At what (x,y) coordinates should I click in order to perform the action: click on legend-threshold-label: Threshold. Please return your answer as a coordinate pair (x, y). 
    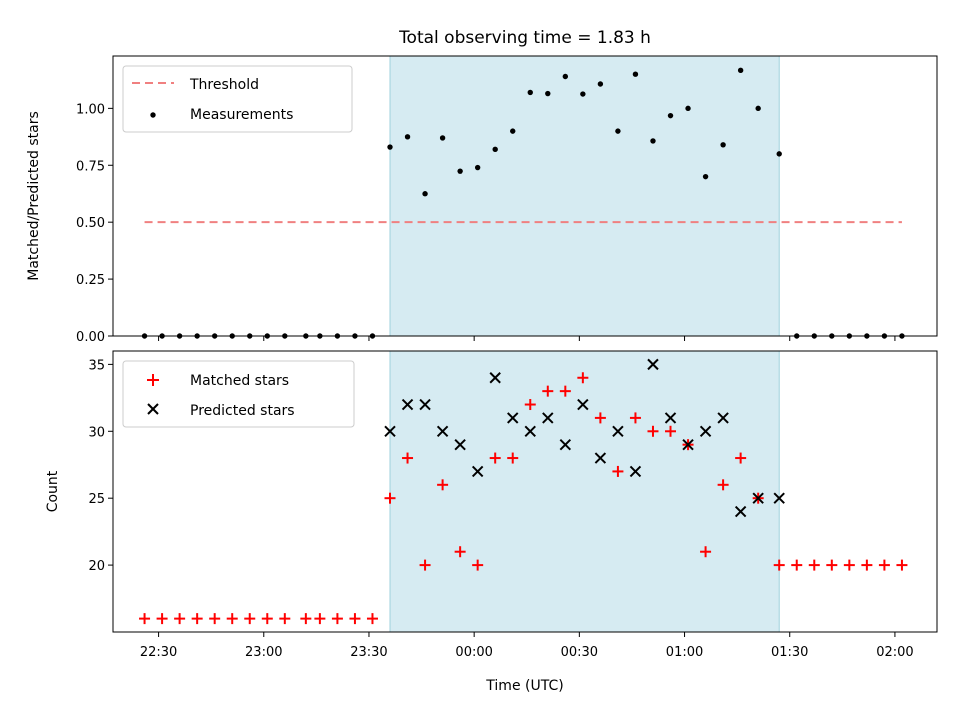
    Looking at the image, I should click on (224, 85).